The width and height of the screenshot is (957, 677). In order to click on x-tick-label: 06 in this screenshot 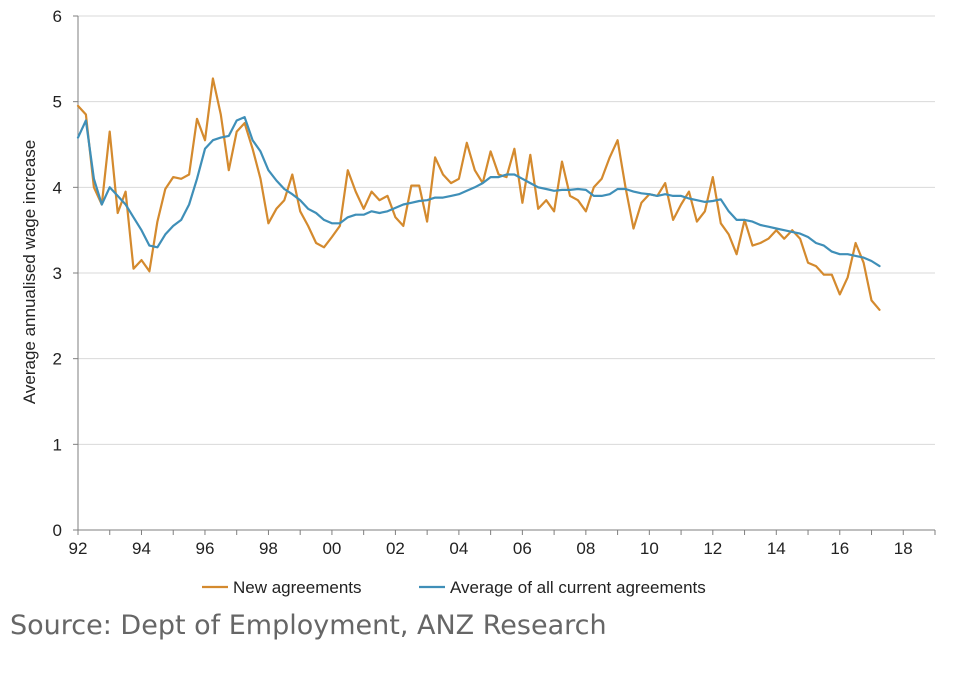, I will do `click(522, 548)`.